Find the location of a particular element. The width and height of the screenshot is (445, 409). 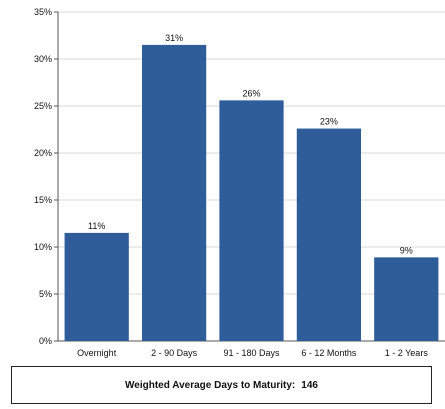

weighted-average-value: 146 is located at coordinates (309, 385).